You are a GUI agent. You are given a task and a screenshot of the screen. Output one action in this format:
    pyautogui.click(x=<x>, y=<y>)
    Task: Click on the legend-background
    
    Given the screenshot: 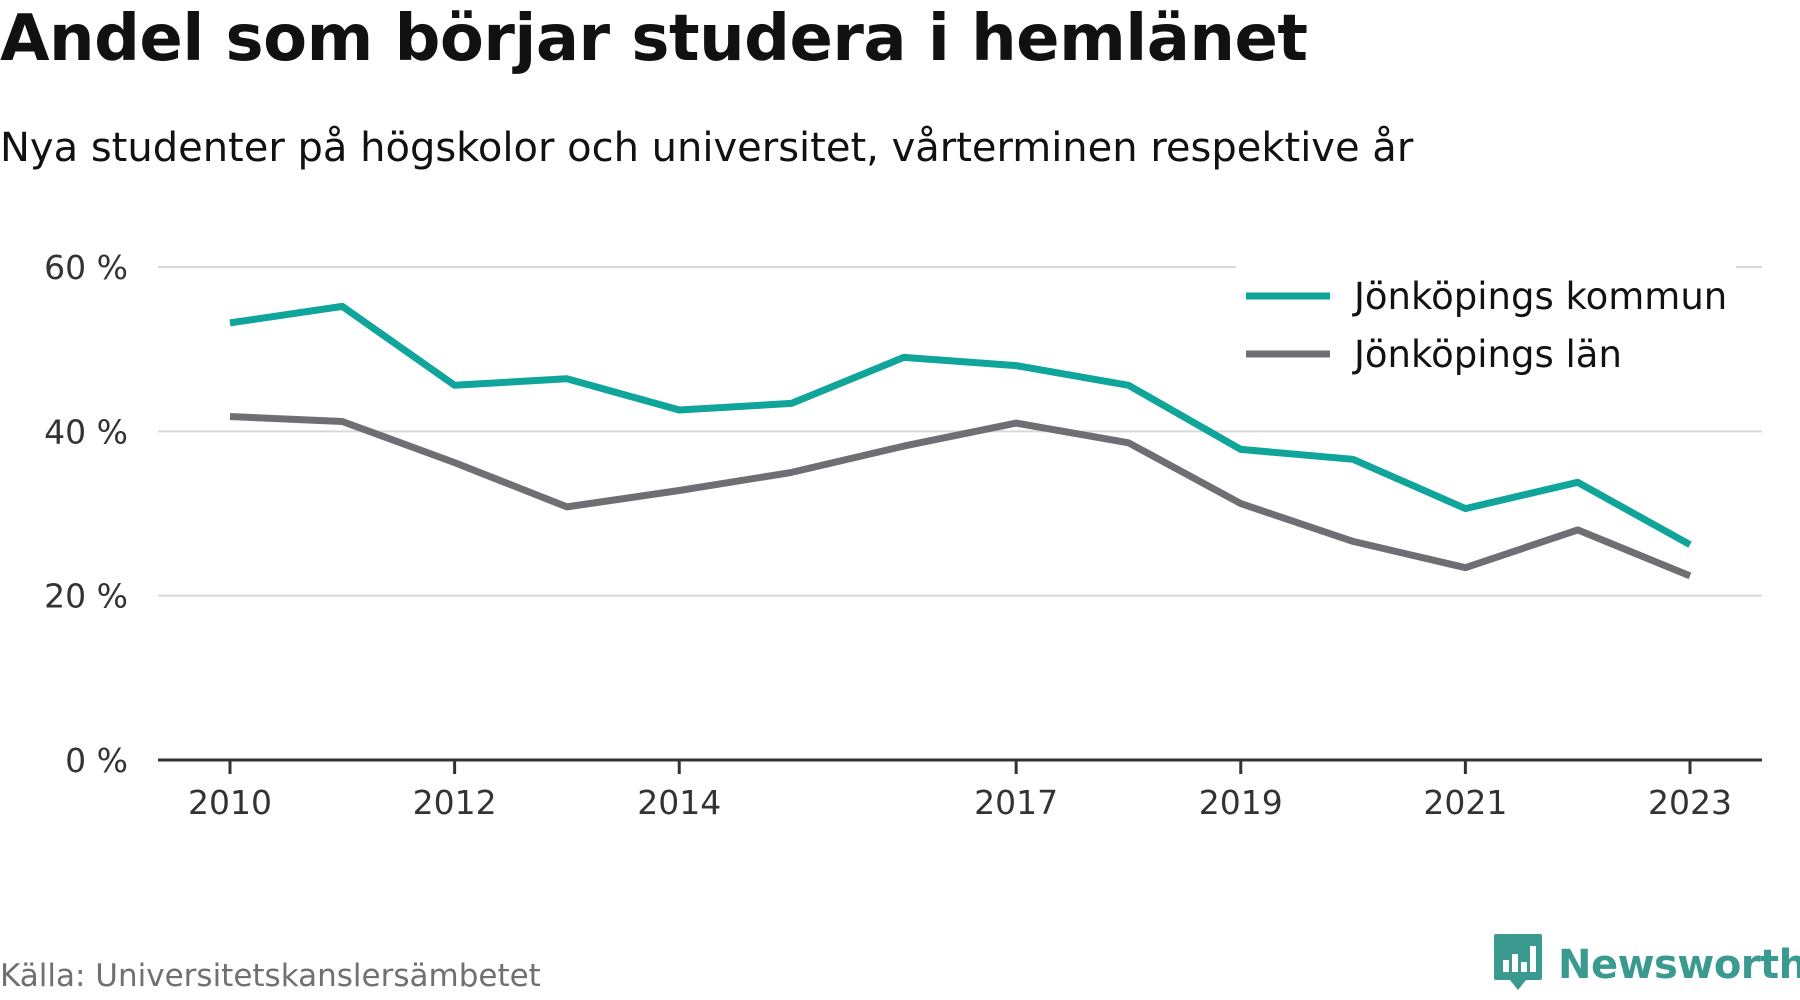 What is the action you would take?
    pyautogui.click(x=1486, y=321)
    